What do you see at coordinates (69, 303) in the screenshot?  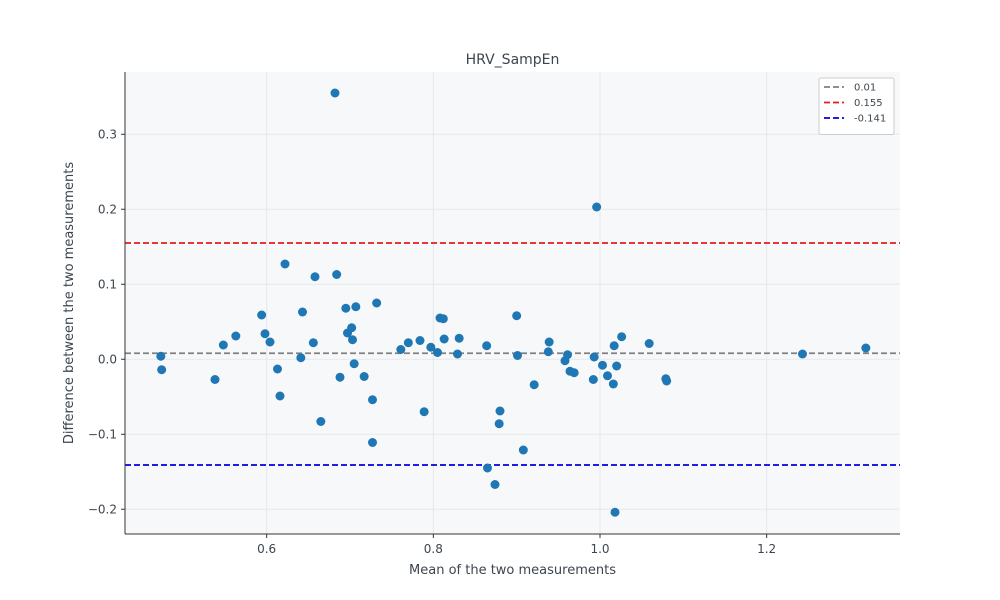 I see `y-axis-label: Difference between the two measurements` at bounding box center [69, 303].